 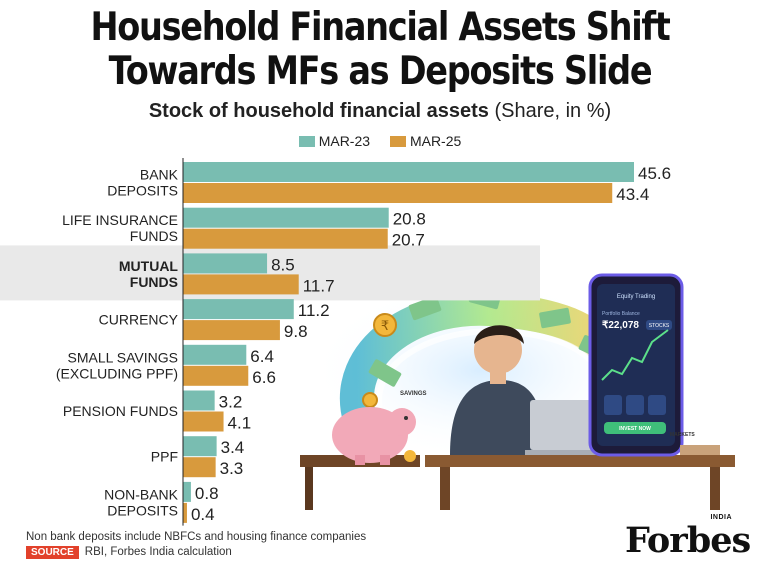 I want to click on value-label-mar-23-7: 0.8, so click(x=207, y=493).